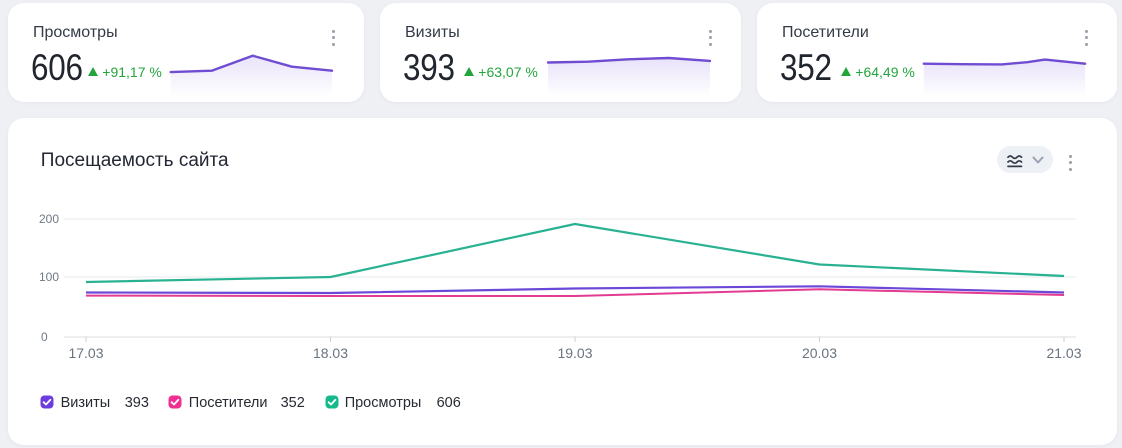  What do you see at coordinates (819, 353) in the screenshot?
I see `svg-text: 20.03` at bounding box center [819, 353].